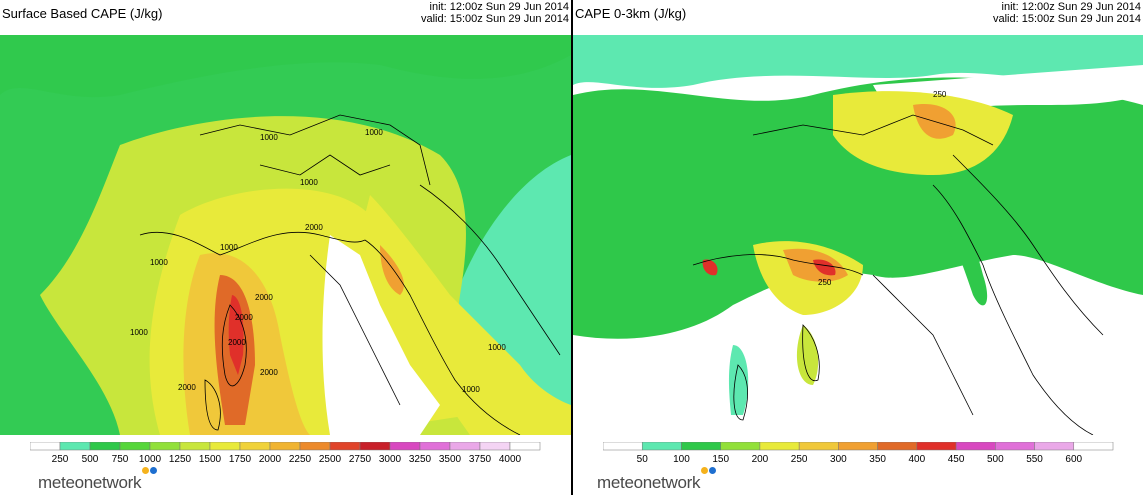 The image size is (1143, 495). Describe the element at coordinates (631, 13) in the screenshot. I see `right-panel-title: CAPE 0-3km (J/kg)` at that location.